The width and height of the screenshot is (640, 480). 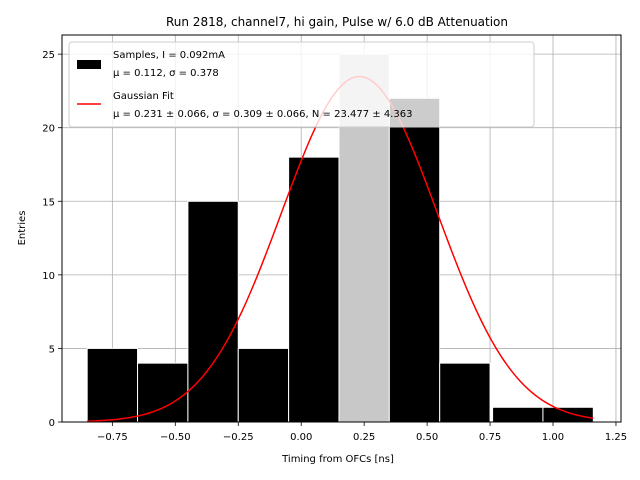 I want to click on x-axis-label: Timing from OFCs [ns], so click(x=337, y=459).